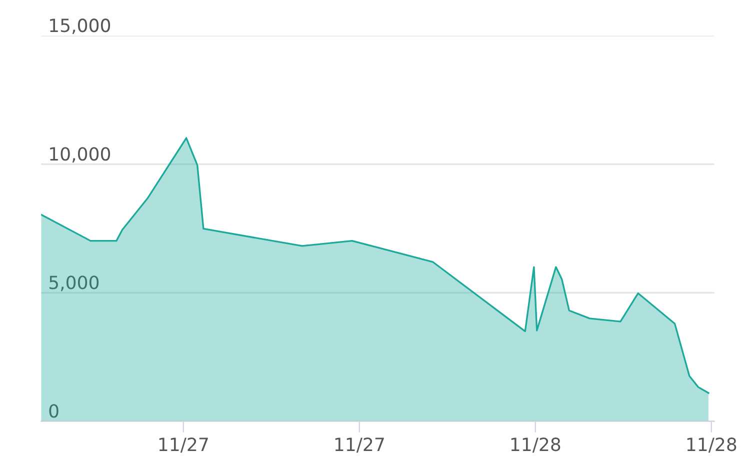 This screenshot has height=476, width=748. What do you see at coordinates (74, 284) in the screenshot?
I see `y-tick-label: 5,000` at bounding box center [74, 284].